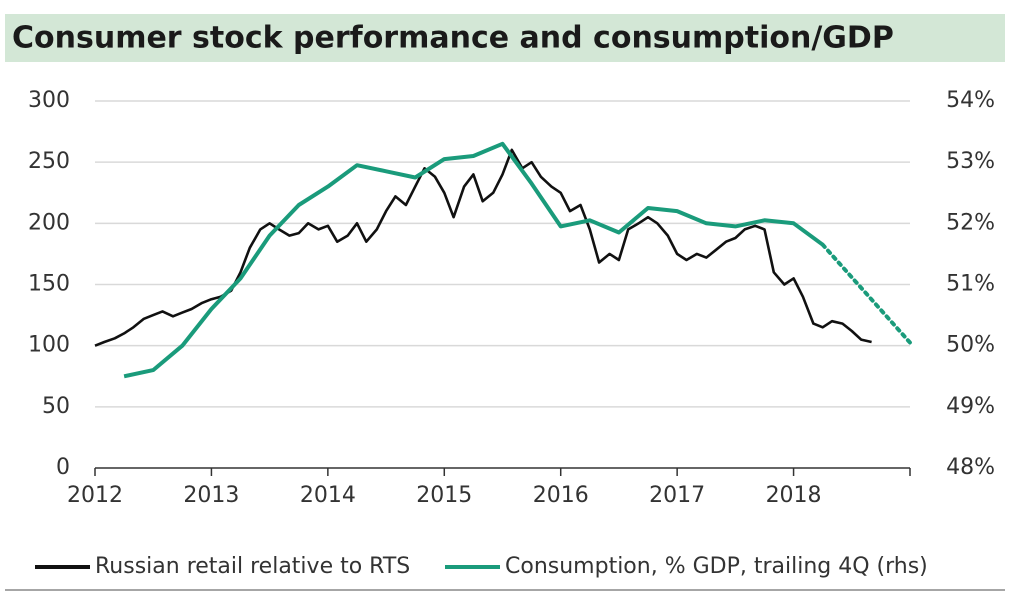  Describe the element at coordinates (970, 345) in the screenshot. I see `y2-tick-label: 50%` at that location.